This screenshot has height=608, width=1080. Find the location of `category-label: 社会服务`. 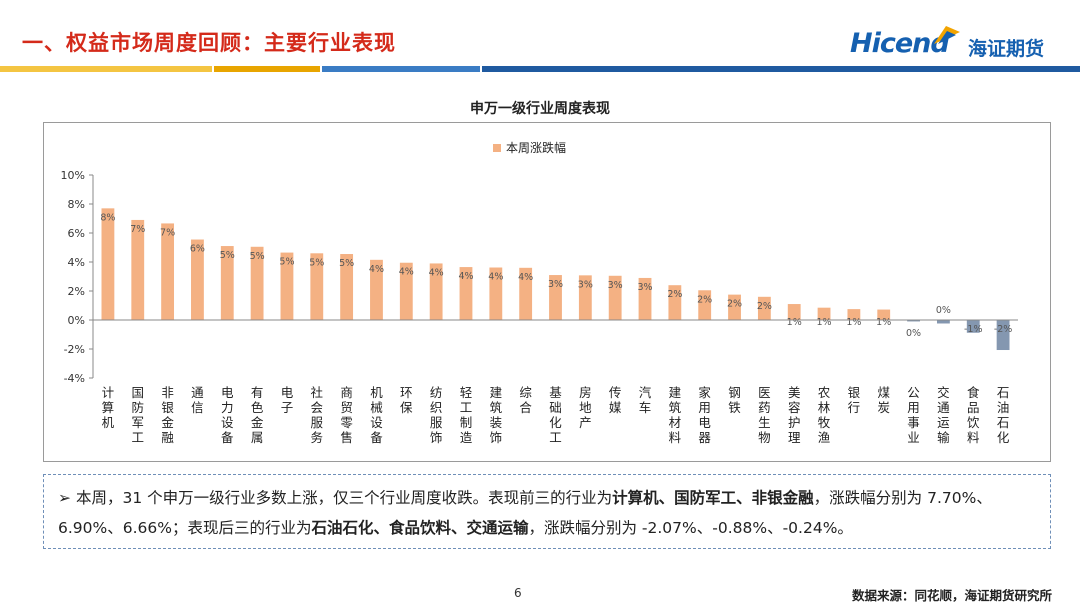

category-label: 社会服务 is located at coordinates (317, 415).